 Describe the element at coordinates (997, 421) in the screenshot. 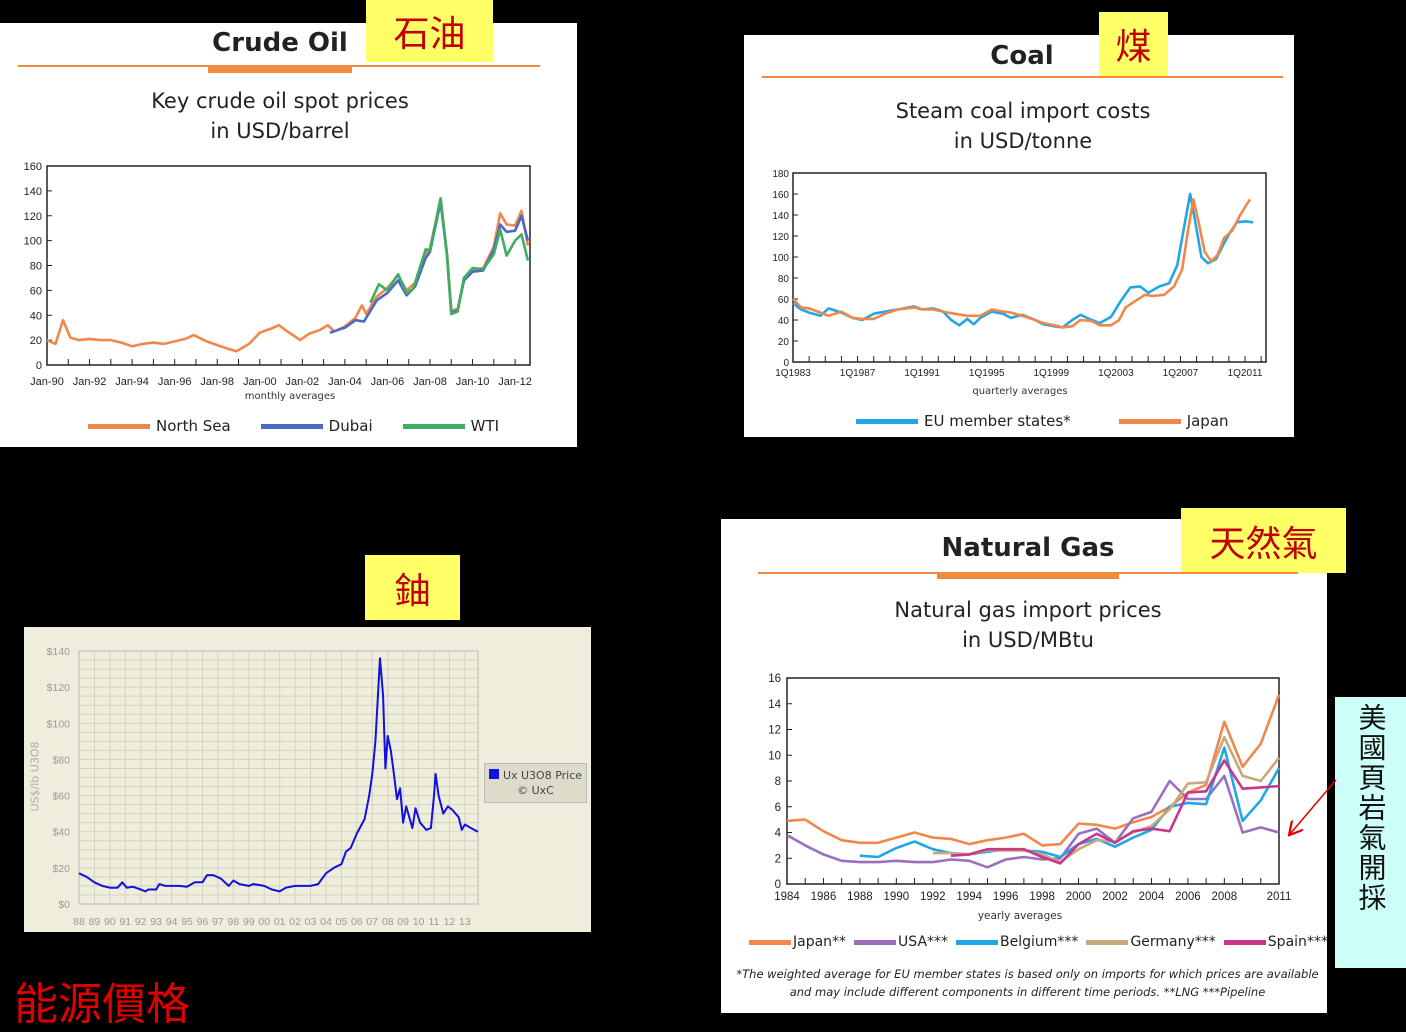

I see `legend-label: EU member states*` at that location.